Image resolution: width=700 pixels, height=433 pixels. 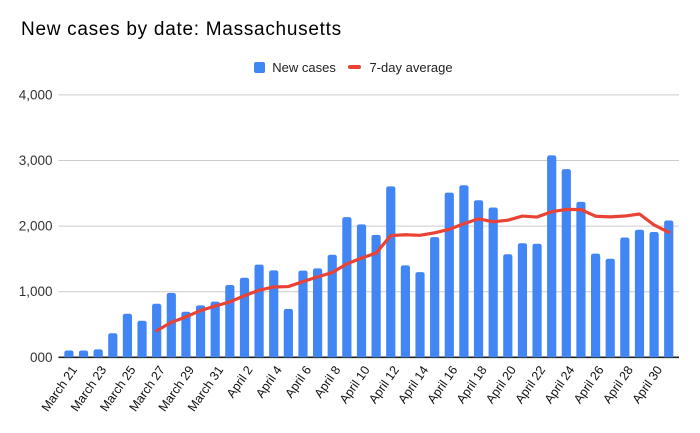 I want to click on svg-text: April 30, so click(x=647, y=384).